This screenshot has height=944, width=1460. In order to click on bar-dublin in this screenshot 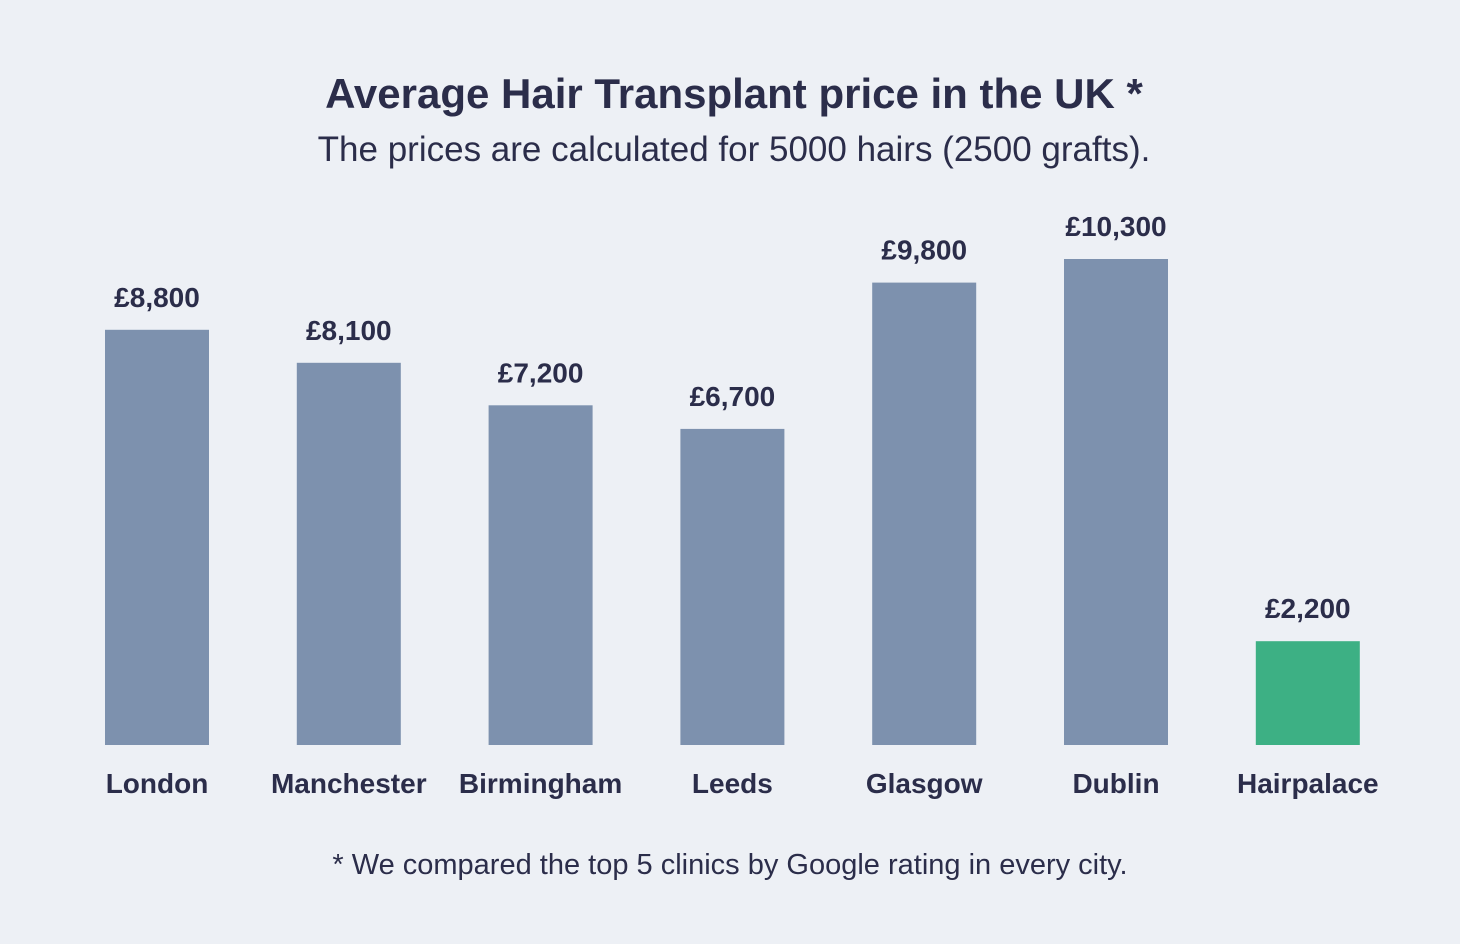, I will do `click(1116, 502)`.